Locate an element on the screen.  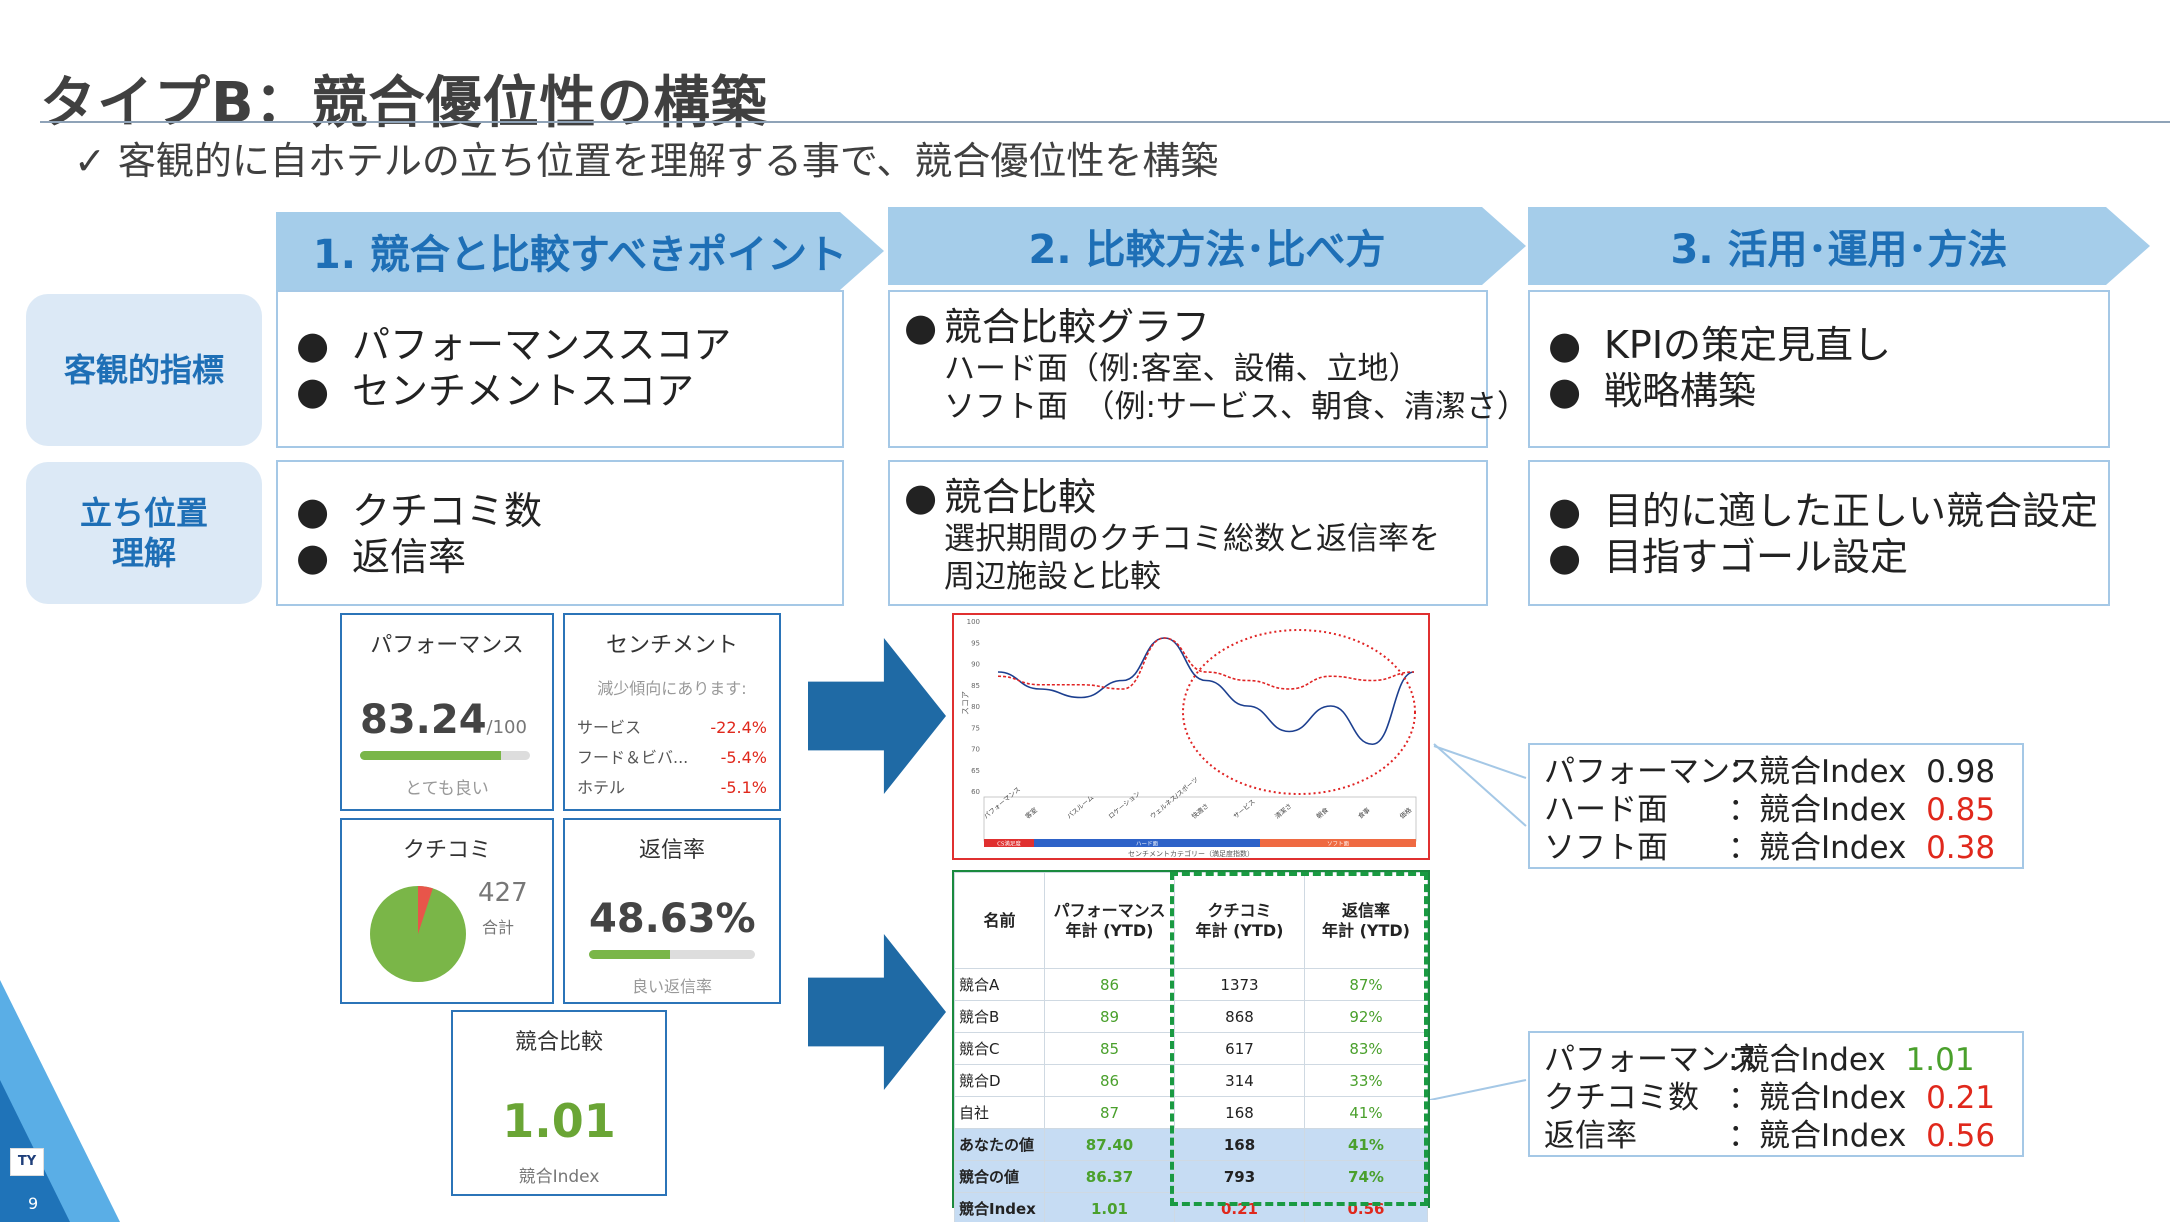
column-header-label: 返信率 is located at coordinates (1365, 910).